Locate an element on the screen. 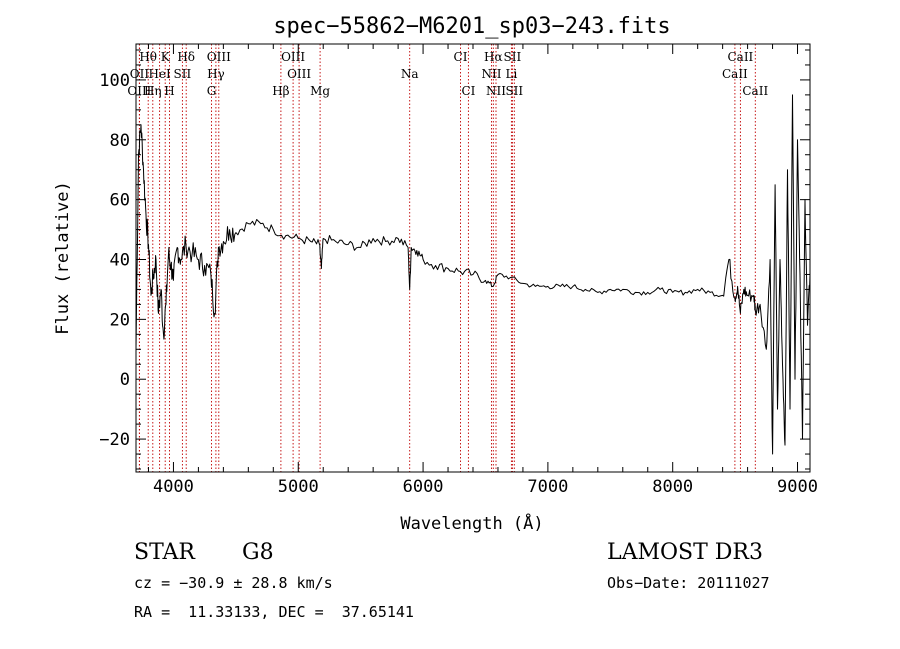  emission-line-label-18: OIII is located at coordinates (139, 91).